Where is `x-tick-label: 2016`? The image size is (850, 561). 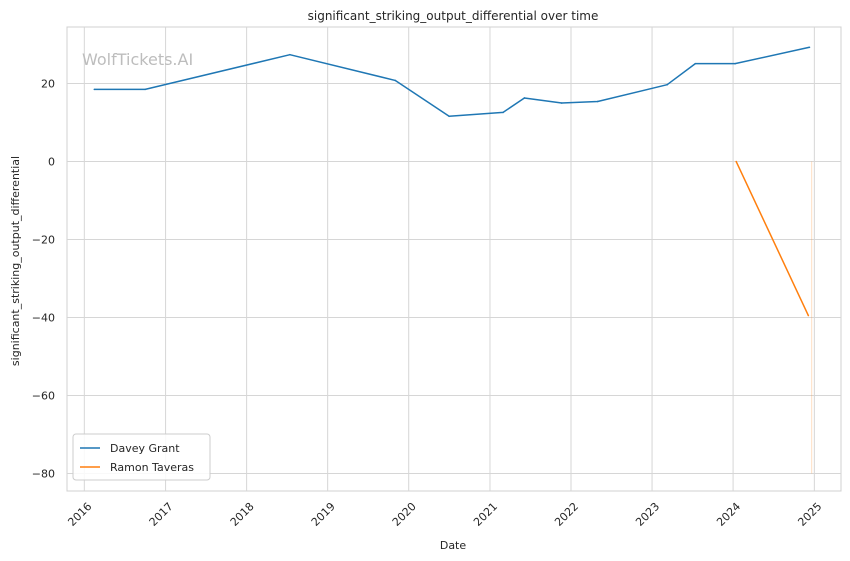
x-tick-label: 2016 is located at coordinates (79, 514).